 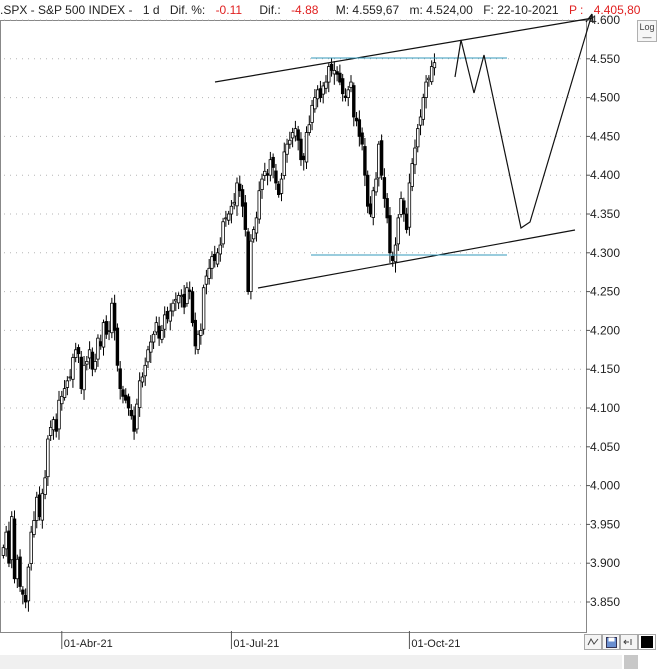 I want to click on high-value: M: 4.559,67, so click(x=367, y=10).